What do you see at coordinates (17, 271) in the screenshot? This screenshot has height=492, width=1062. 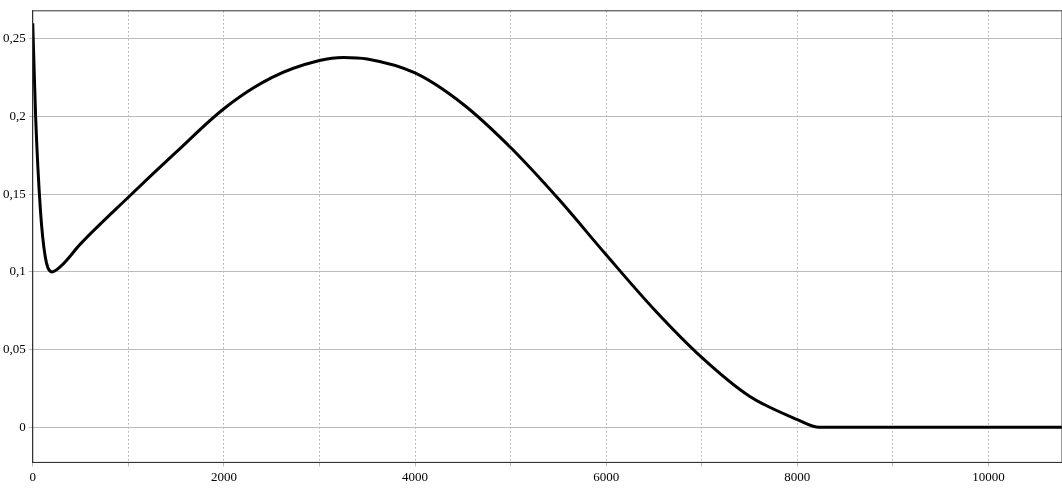 I see `y-tick-label: 0,1` at bounding box center [17, 271].